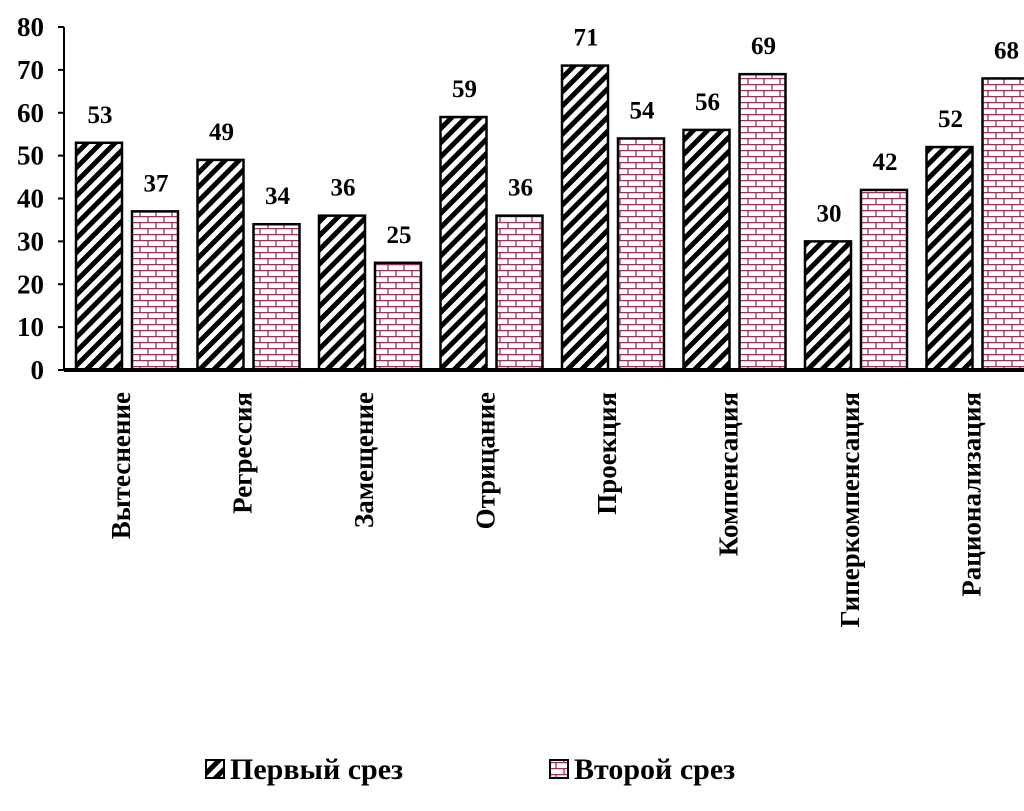 This screenshot has width=1024, height=811. I want to click on data-label: 69, so click(763, 46).